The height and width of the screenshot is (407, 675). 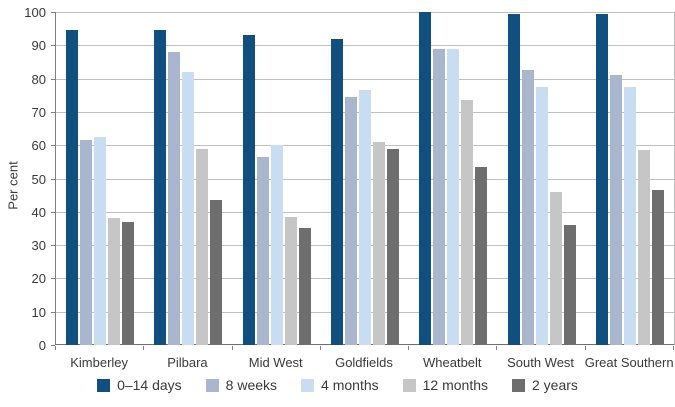 I want to click on x-category-label: Great Southern, so click(x=629, y=362).